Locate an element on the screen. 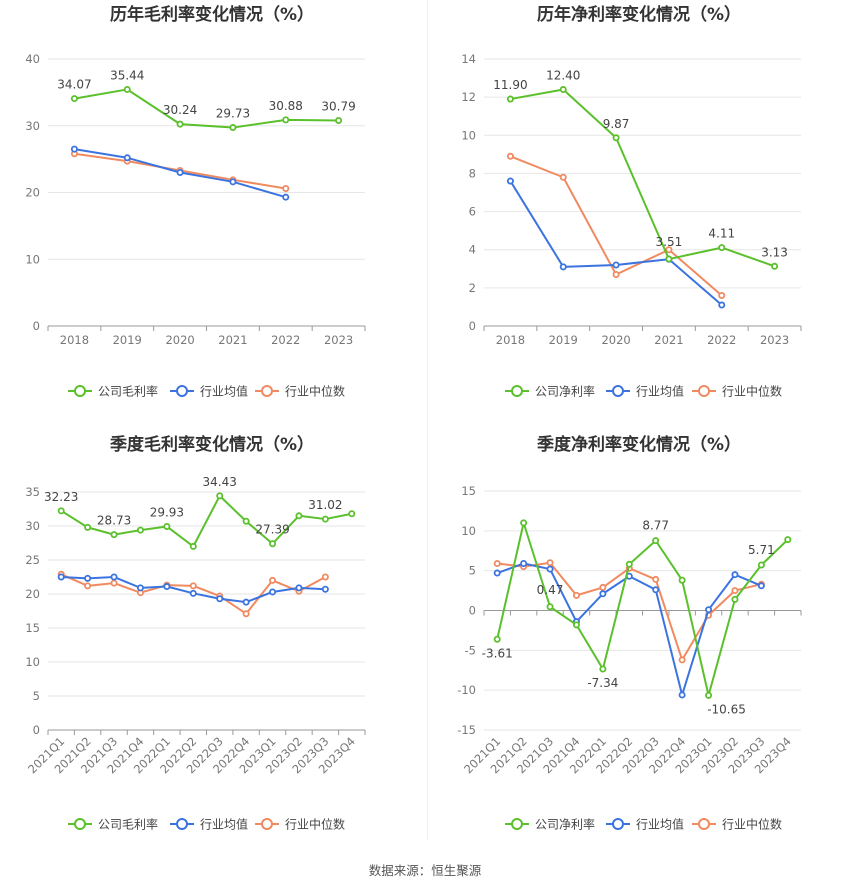 The width and height of the screenshot is (850, 891). chart-title: 季度毛利率变化情况（%） is located at coordinates (212, 444).